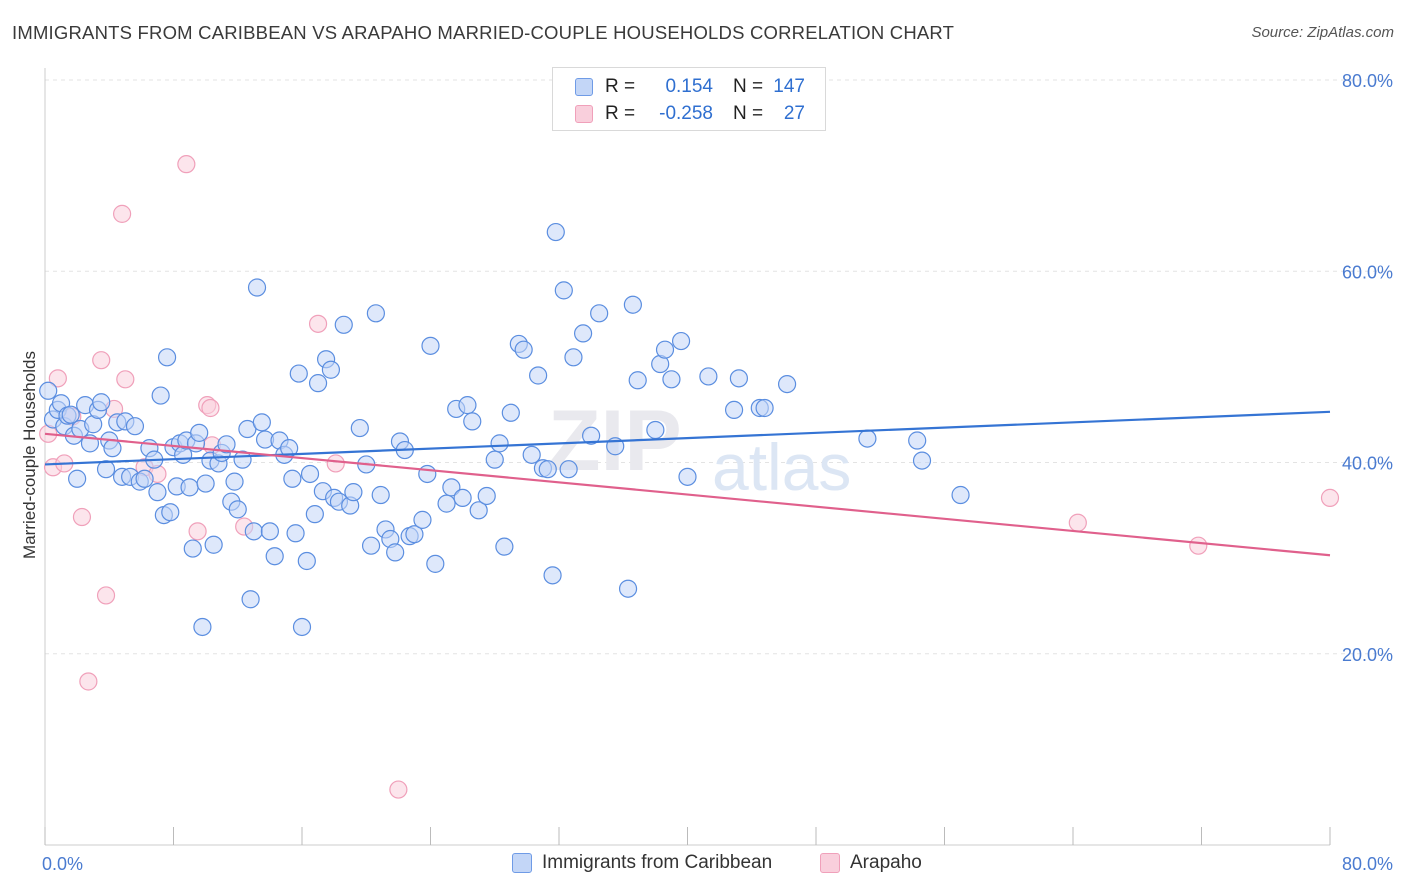  I want to click on legend-n-label: N =, so click(748, 86).